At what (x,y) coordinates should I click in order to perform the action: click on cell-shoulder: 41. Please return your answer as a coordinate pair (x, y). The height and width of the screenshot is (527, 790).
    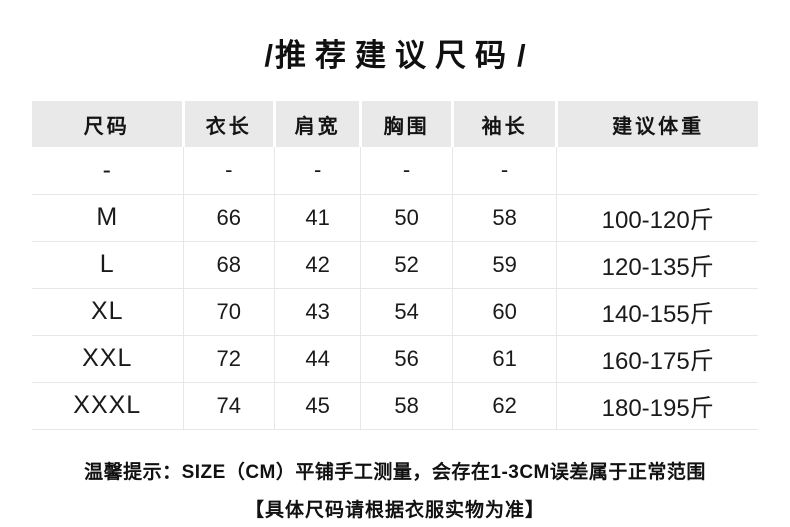
    Looking at the image, I should click on (317, 217).